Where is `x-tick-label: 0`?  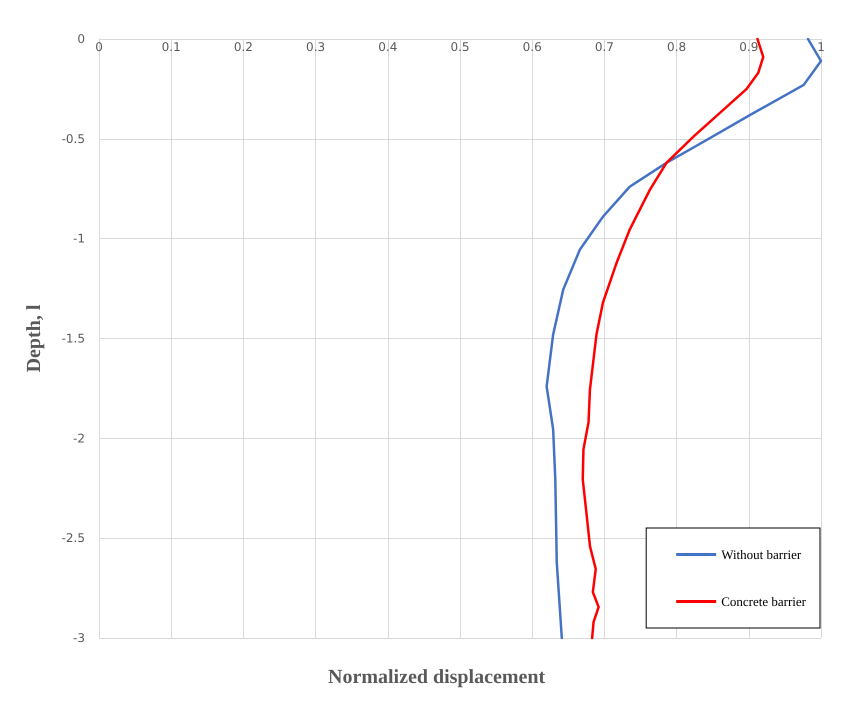
x-tick-label: 0 is located at coordinates (99, 47).